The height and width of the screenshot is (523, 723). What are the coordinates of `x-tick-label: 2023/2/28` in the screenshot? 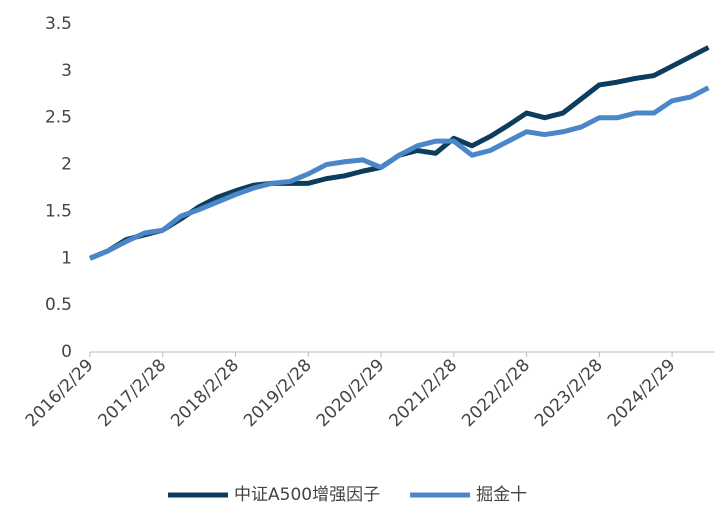 It's located at (569, 393).